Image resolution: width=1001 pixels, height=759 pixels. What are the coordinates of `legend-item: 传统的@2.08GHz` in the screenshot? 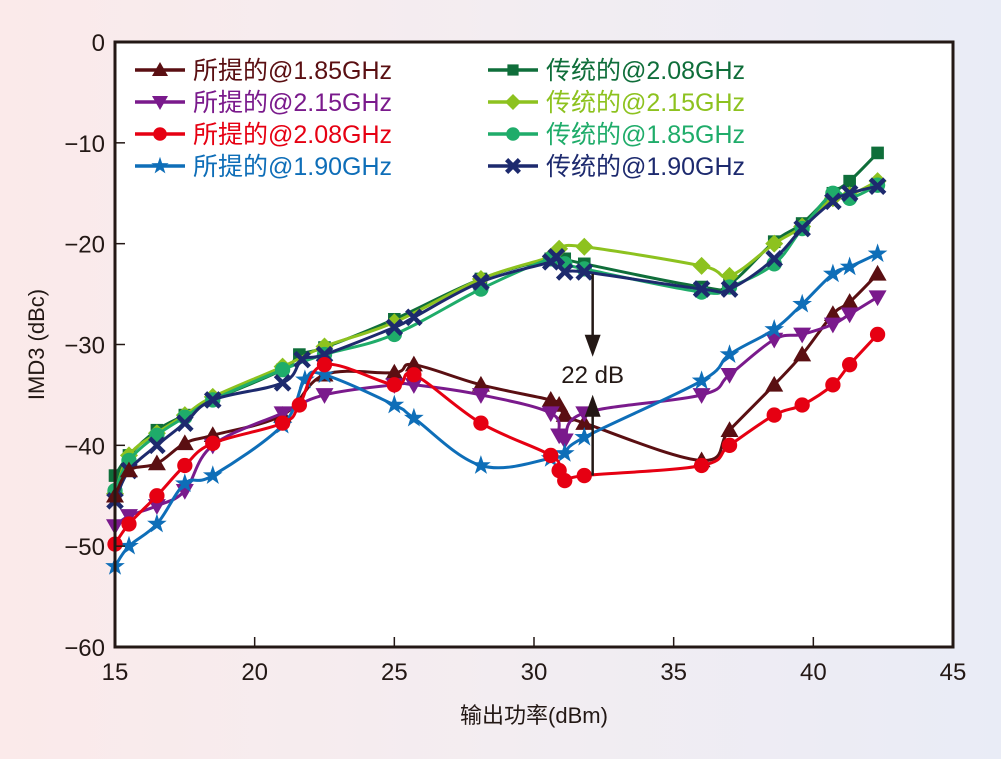 It's located at (616, 71).